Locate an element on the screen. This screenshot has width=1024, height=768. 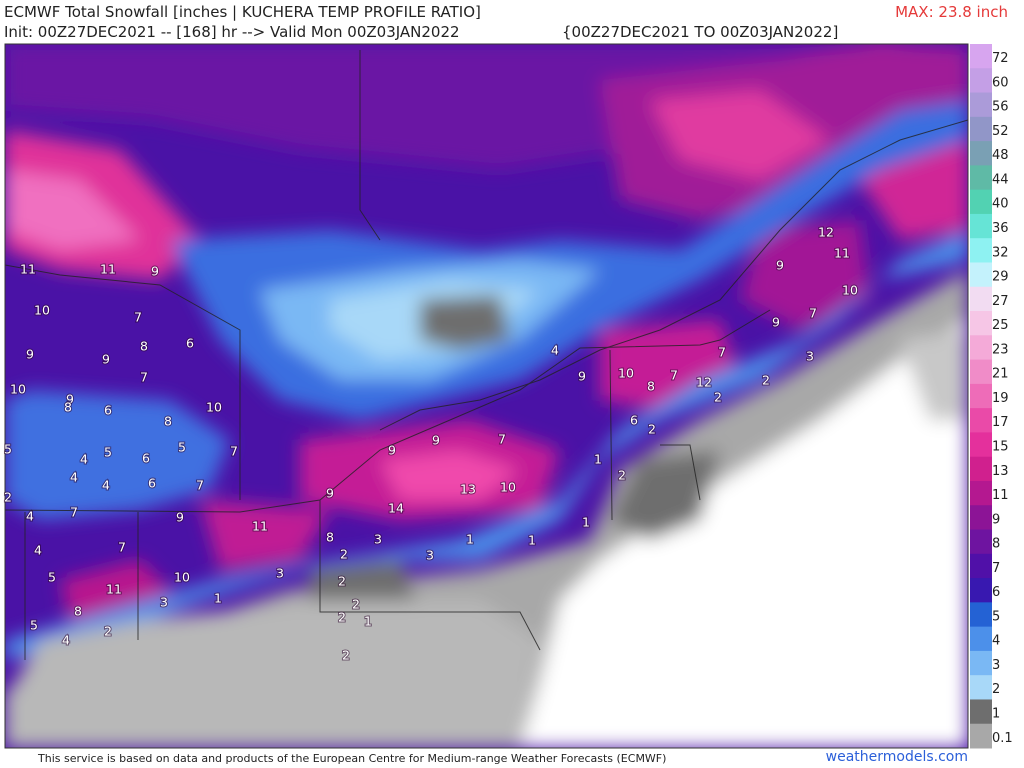
footer-site: weathermodels.com is located at coordinates (896, 757).